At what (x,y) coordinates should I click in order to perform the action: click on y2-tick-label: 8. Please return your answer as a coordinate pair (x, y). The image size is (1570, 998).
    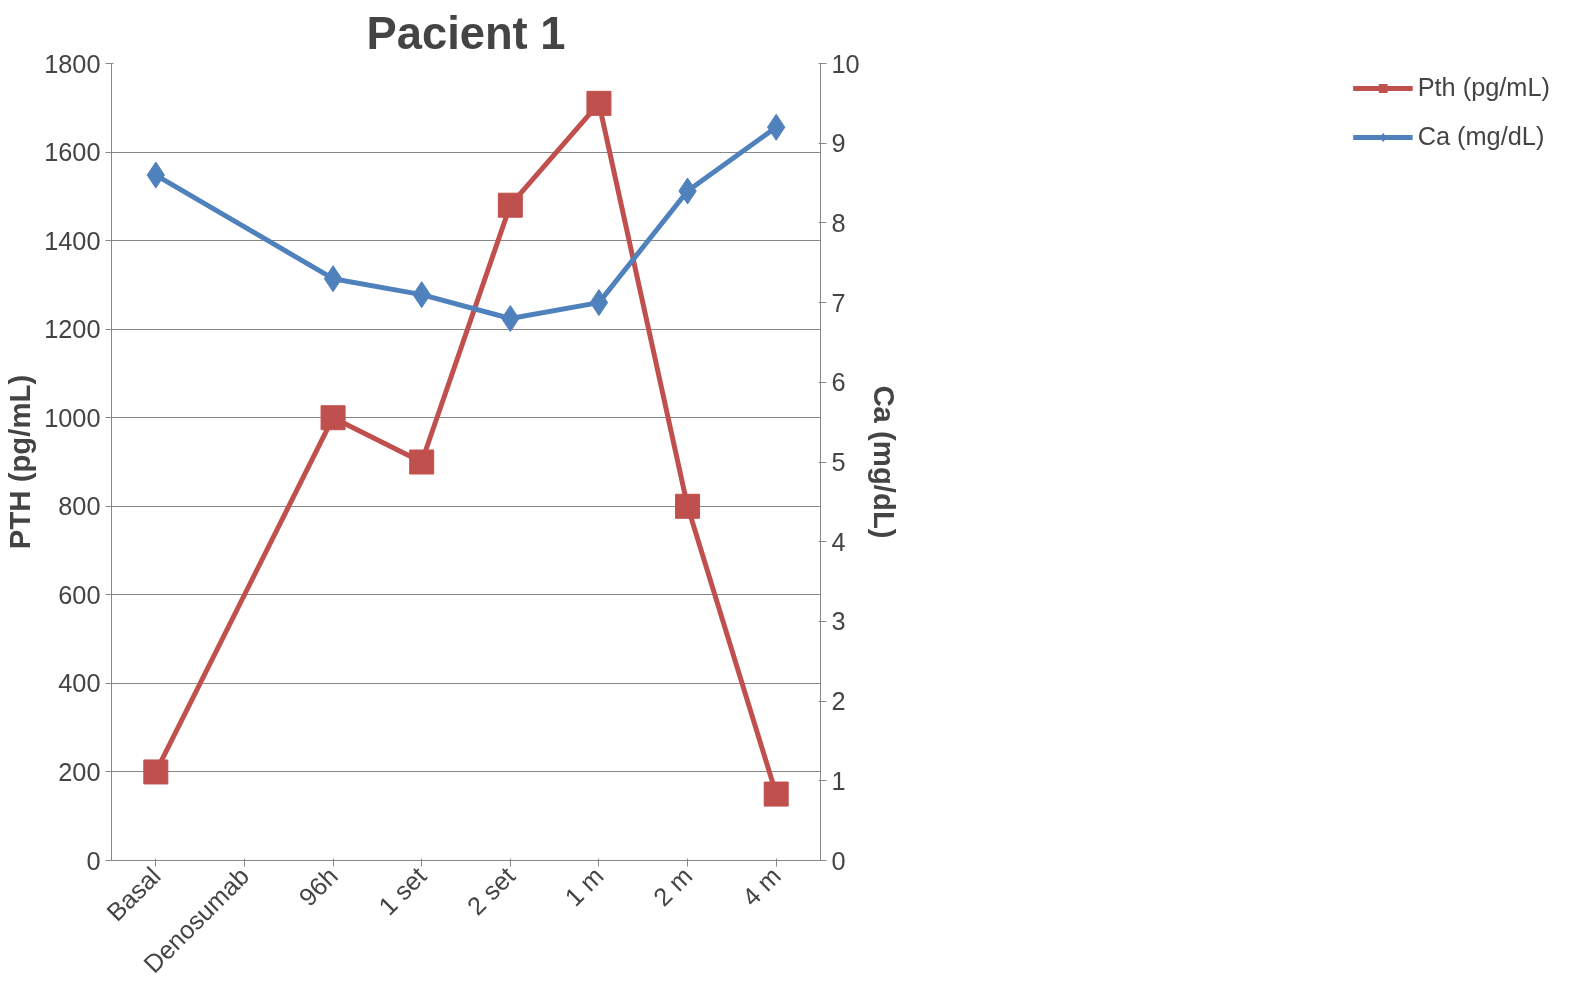
    Looking at the image, I should click on (838, 222).